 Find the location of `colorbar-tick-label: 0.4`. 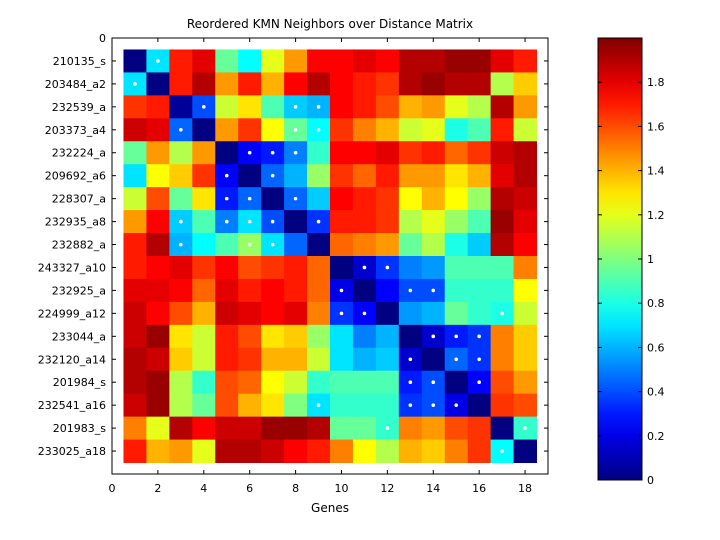

colorbar-tick-label: 0.4 is located at coordinates (656, 392).